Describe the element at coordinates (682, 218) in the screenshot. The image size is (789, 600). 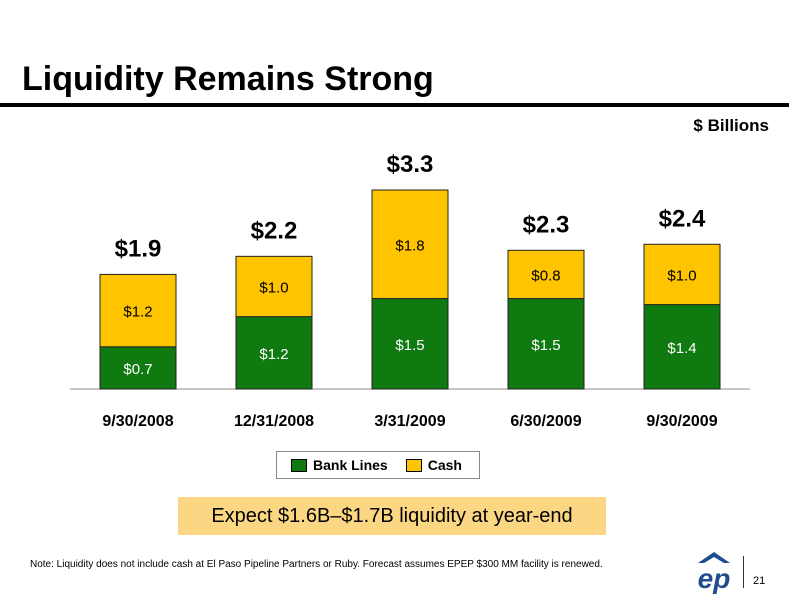
I see `total-label-4: $2.4` at that location.